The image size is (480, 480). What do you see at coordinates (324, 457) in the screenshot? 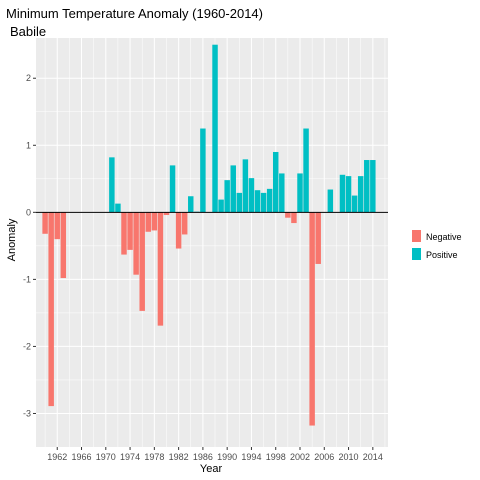
I see `x-tick-label: 2006` at bounding box center [324, 457].